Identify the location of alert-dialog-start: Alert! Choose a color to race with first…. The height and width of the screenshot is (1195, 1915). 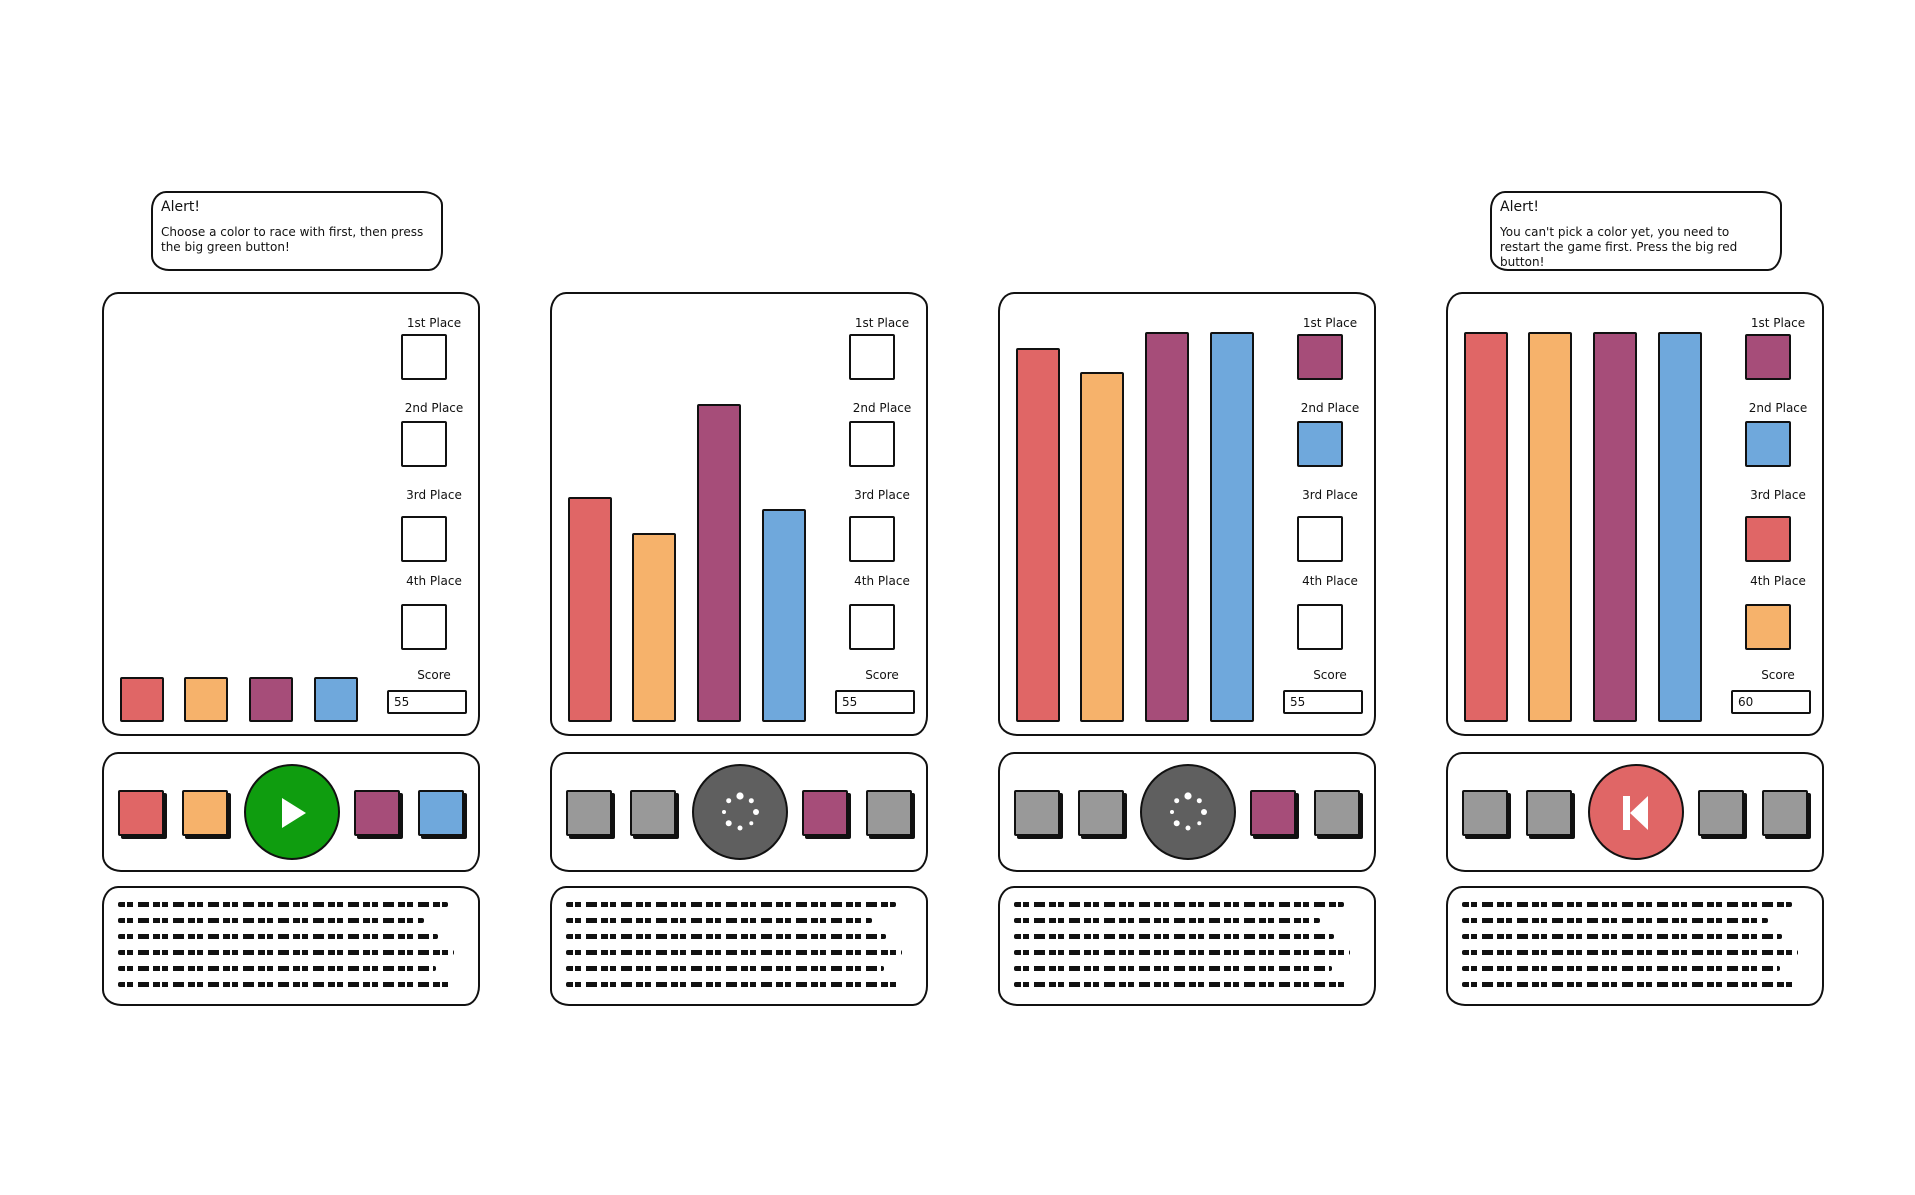
(297, 231).